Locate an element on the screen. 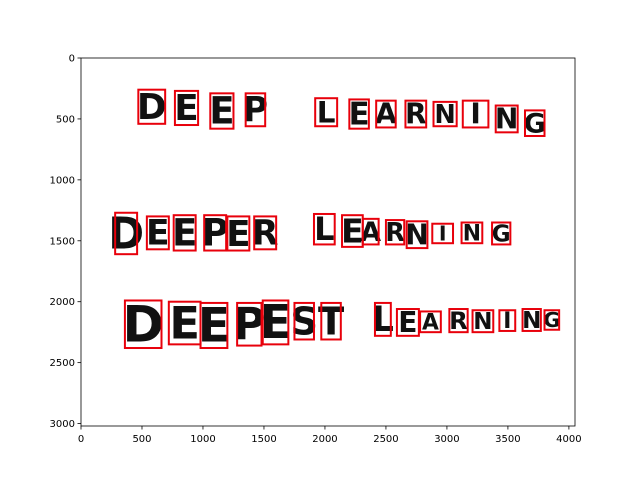 The height and width of the screenshot is (480, 640). x-axis: 0 500 1000 1500 2000 2500 3000 3500 4000 is located at coordinates (330, 435).